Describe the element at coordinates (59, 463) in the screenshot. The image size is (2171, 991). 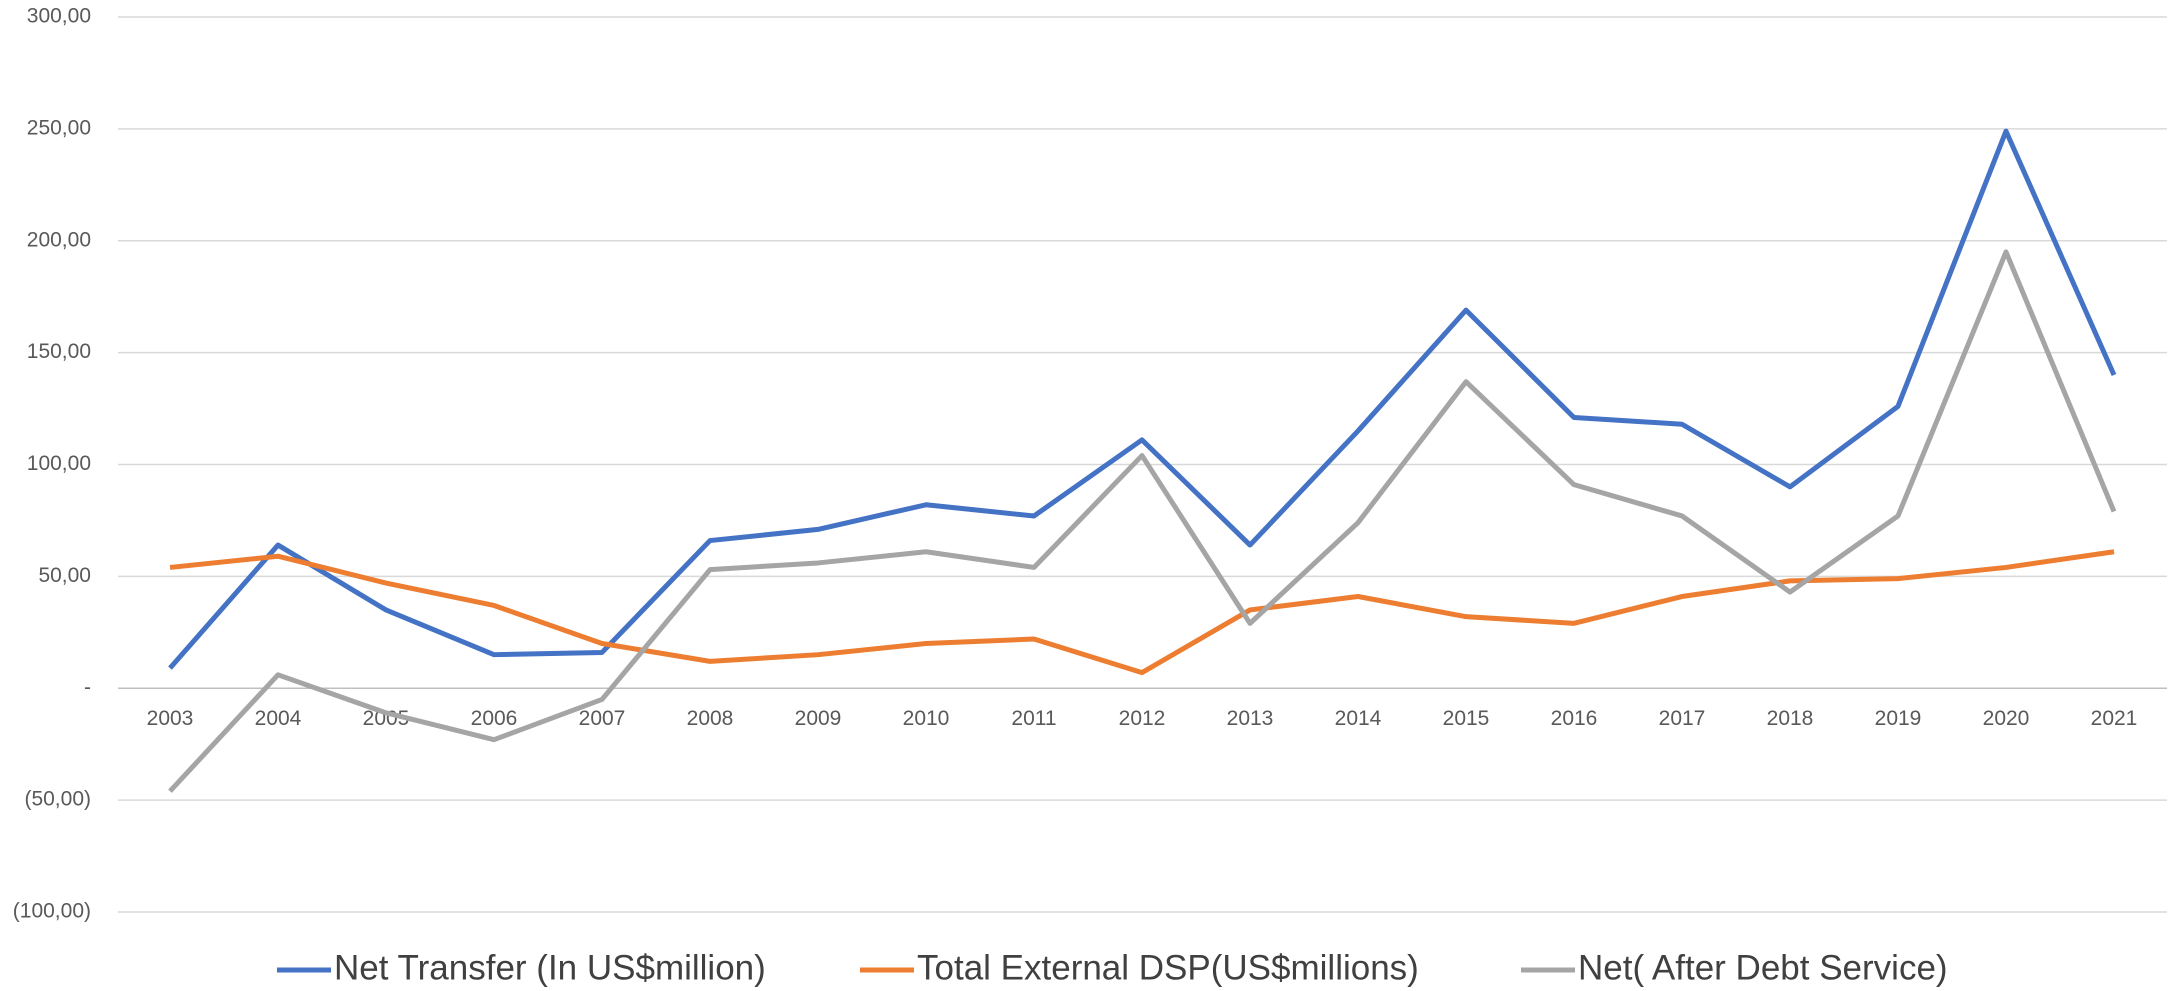
I see `y-tick-label: 100,00` at that location.